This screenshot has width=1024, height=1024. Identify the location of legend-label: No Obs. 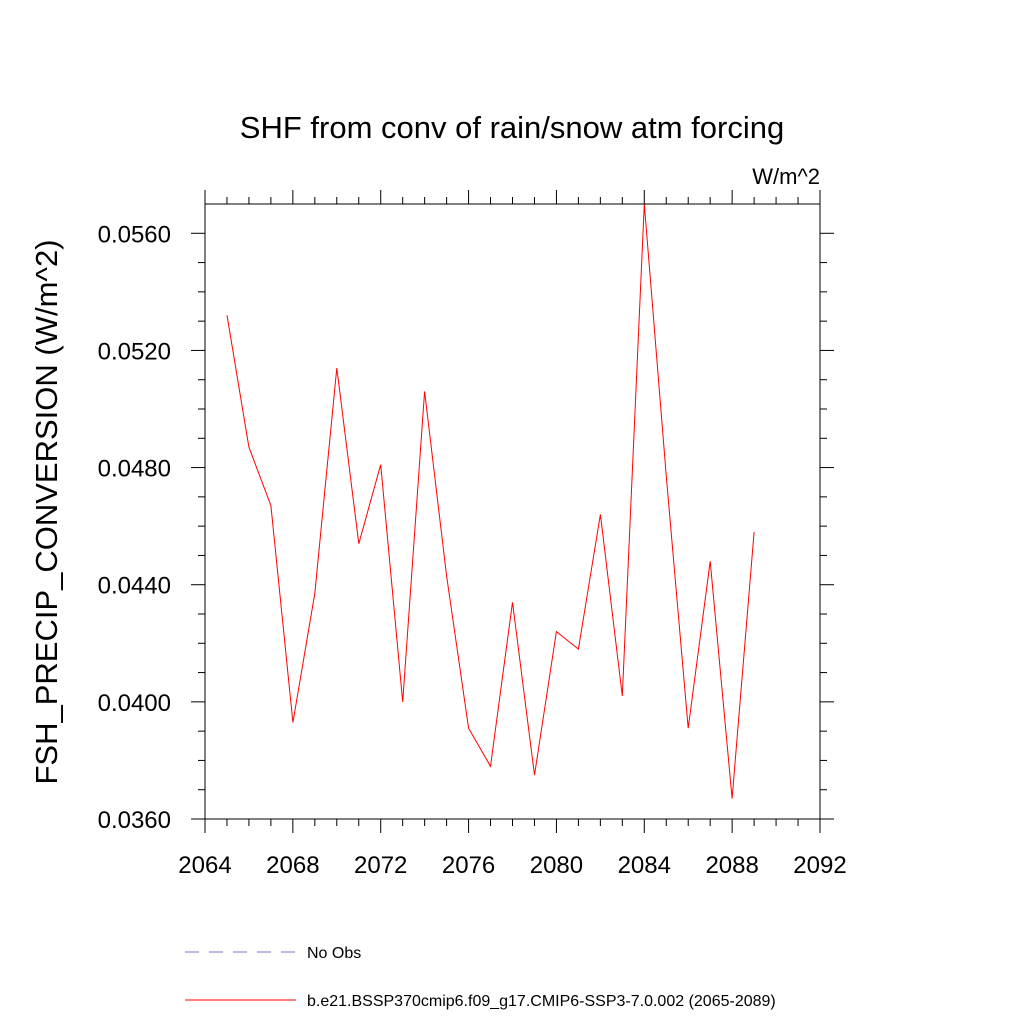
(334, 953).